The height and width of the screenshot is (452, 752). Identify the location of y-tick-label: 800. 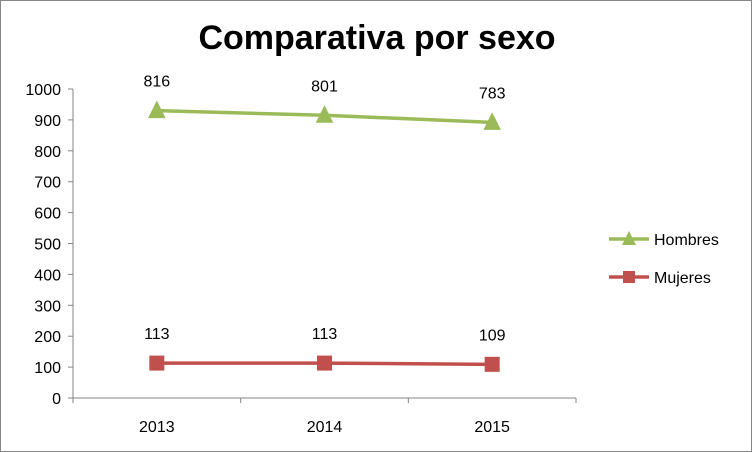
(47, 152).